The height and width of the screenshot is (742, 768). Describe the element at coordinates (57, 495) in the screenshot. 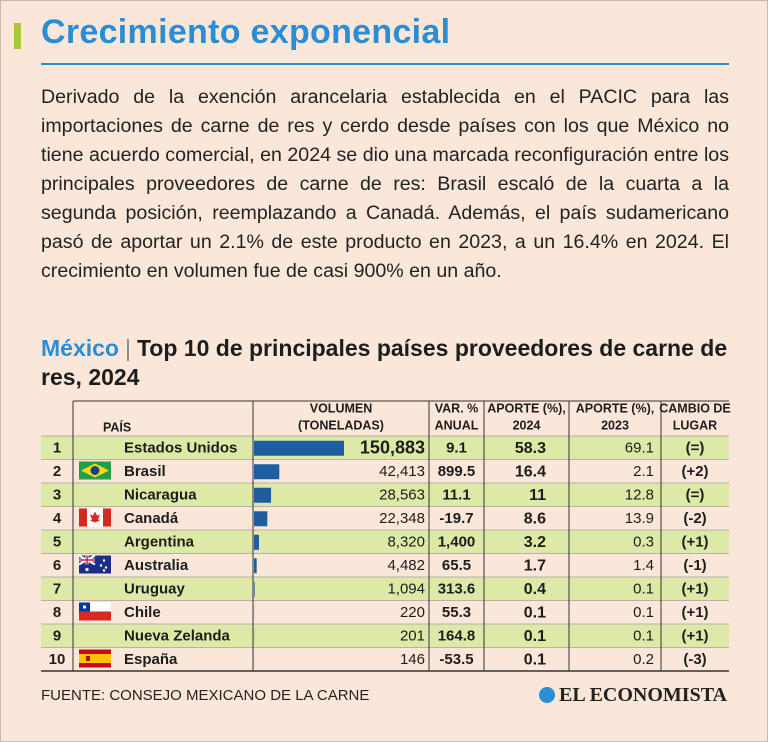

I see `rank: 3` at that location.